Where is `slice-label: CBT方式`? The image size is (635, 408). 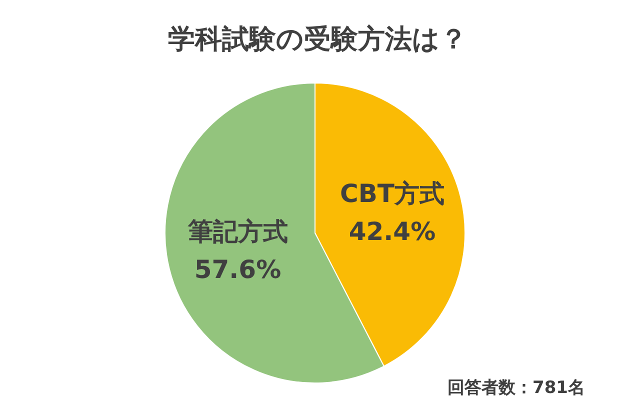
slice-label: CBT方式 is located at coordinates (392, 193).